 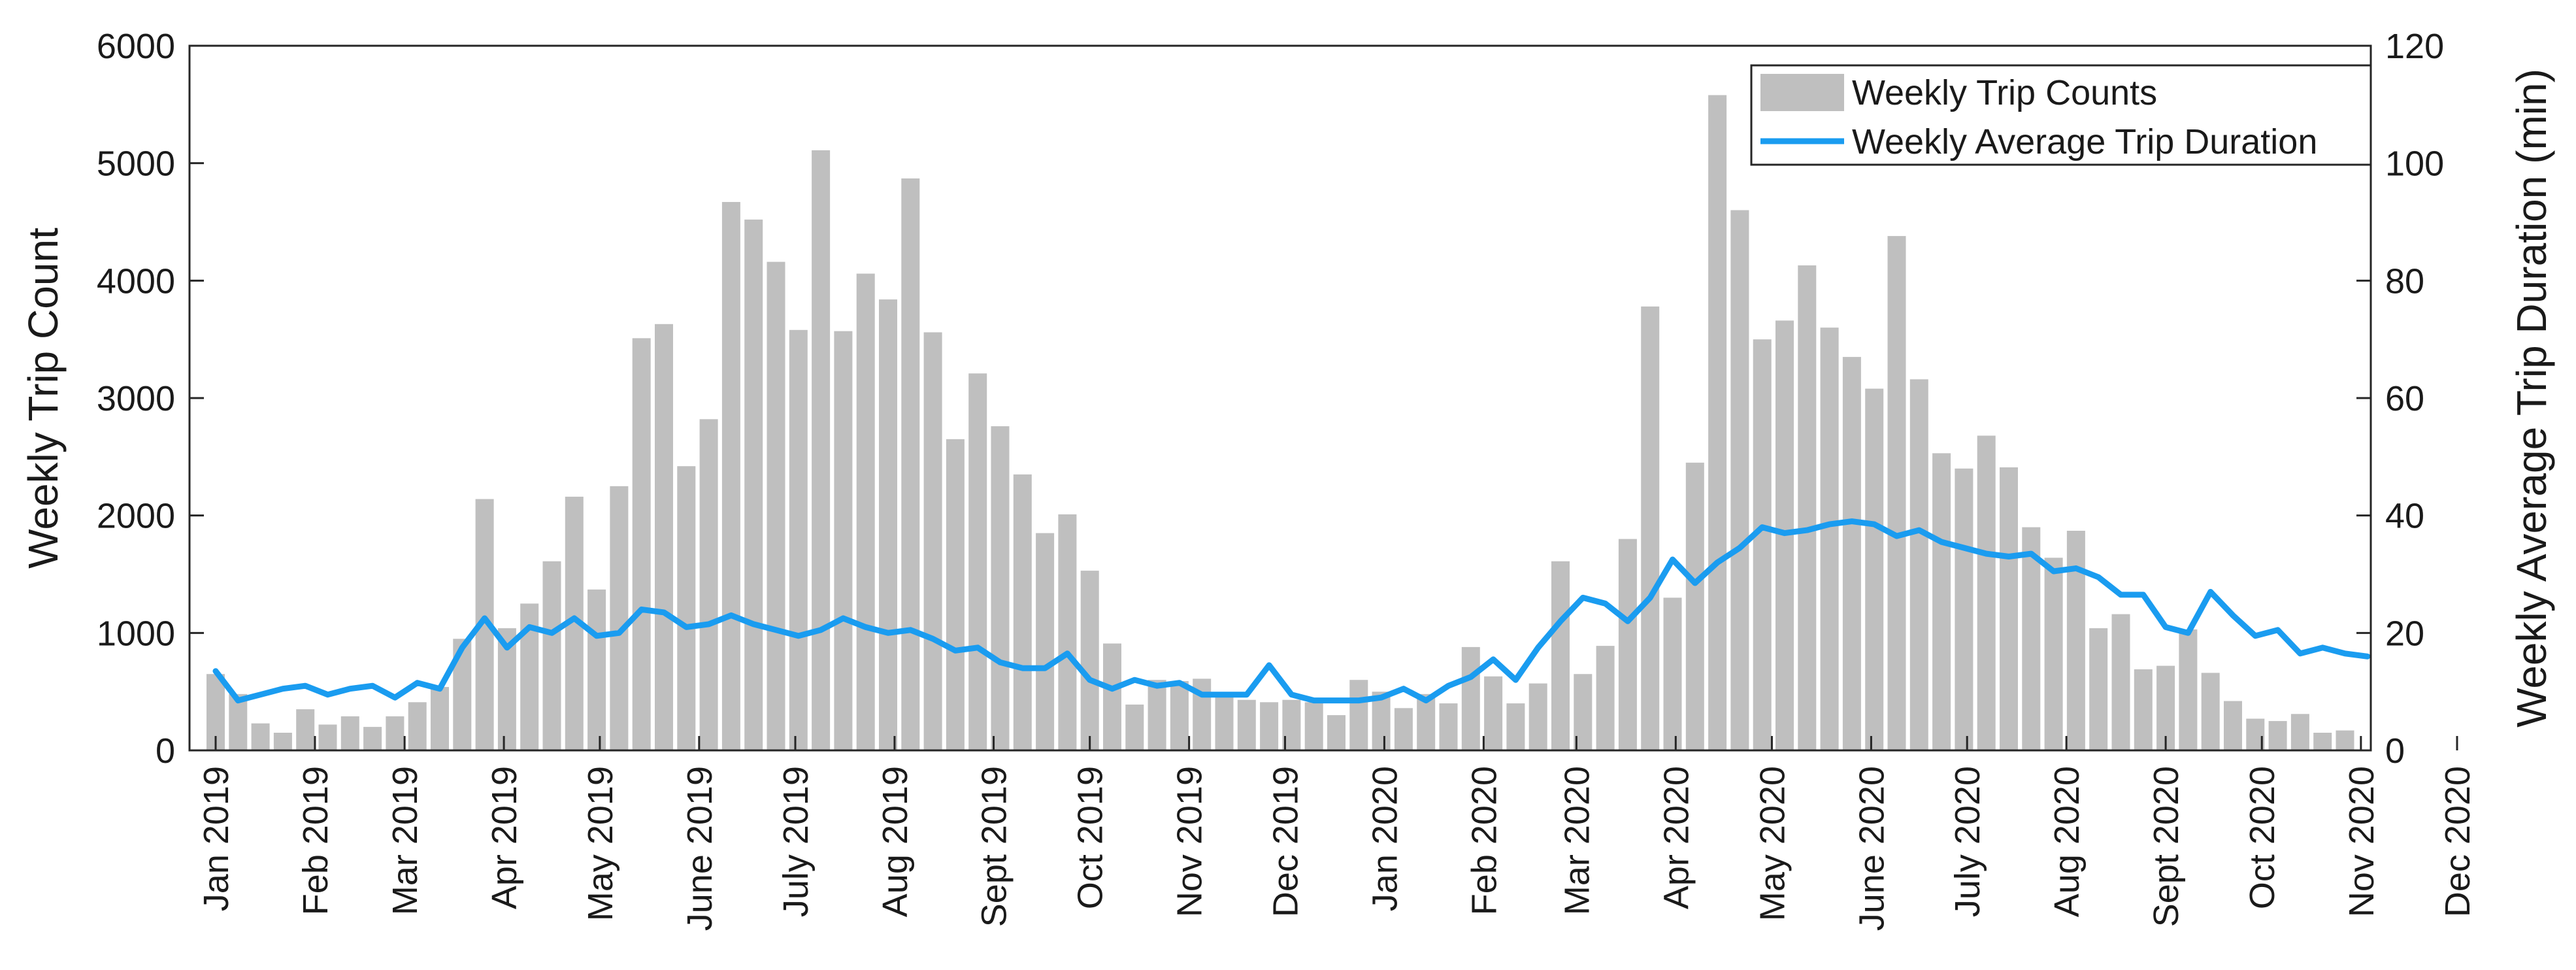 What do you see at coordinates (2457, 841) in the screenshot?
I see `x-tick-label: Dec 2020` at bounding box center [2457, 841].